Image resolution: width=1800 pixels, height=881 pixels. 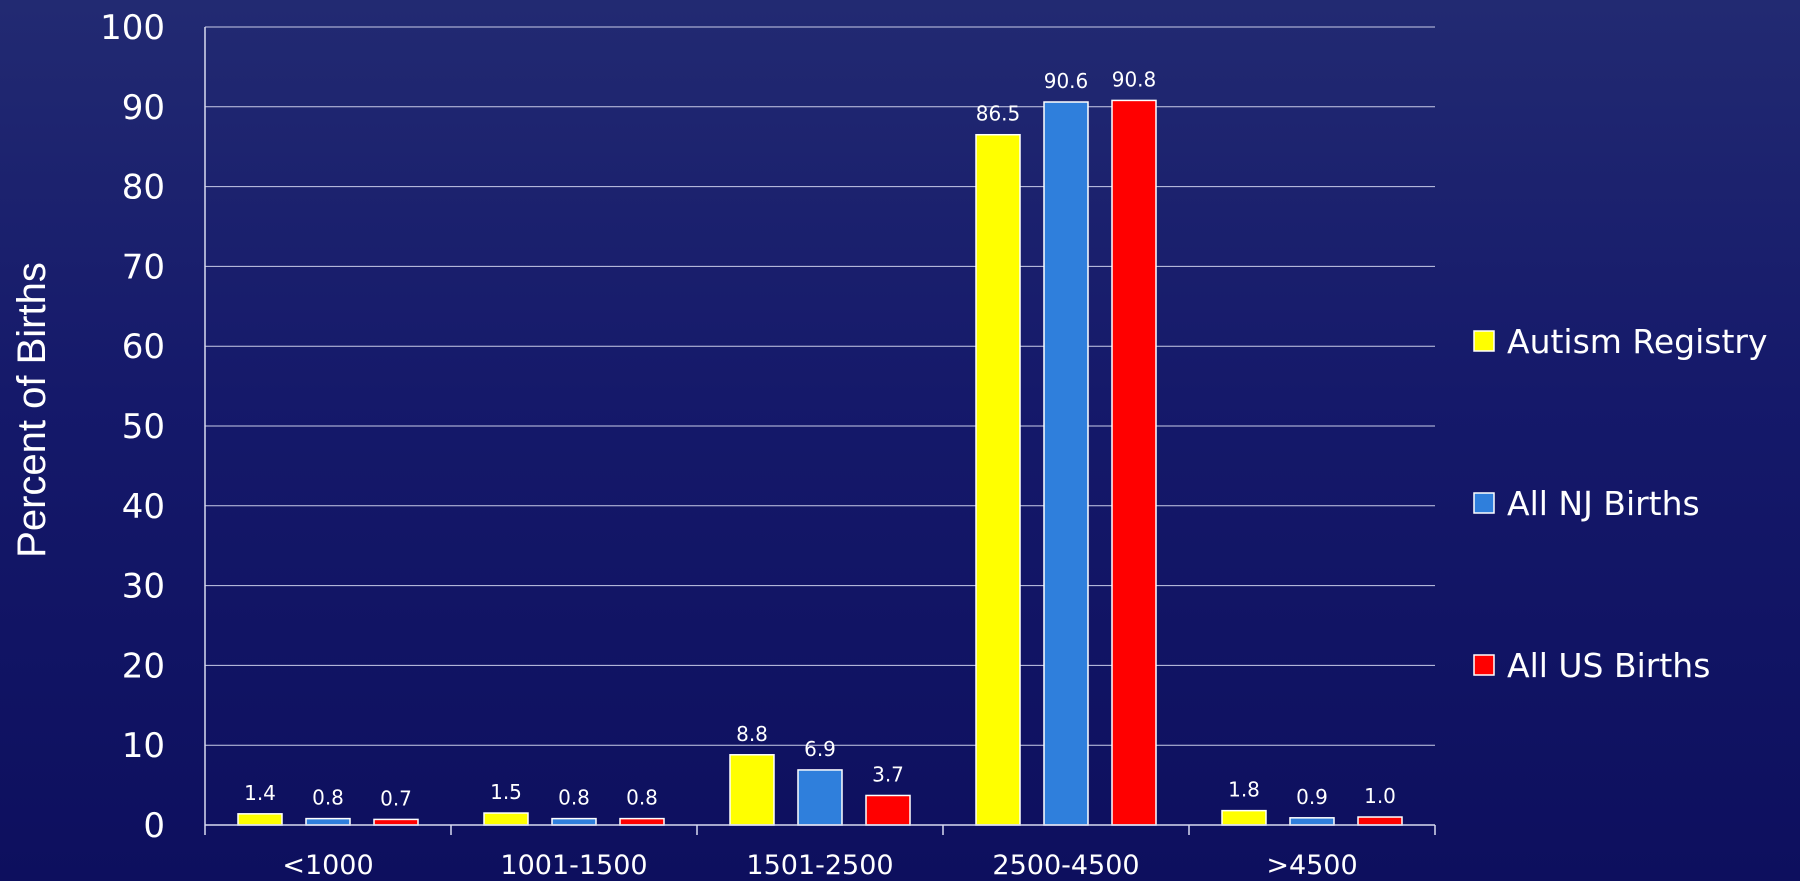 I want to click on y-tick-label: 0, so click(x=154, y=826).